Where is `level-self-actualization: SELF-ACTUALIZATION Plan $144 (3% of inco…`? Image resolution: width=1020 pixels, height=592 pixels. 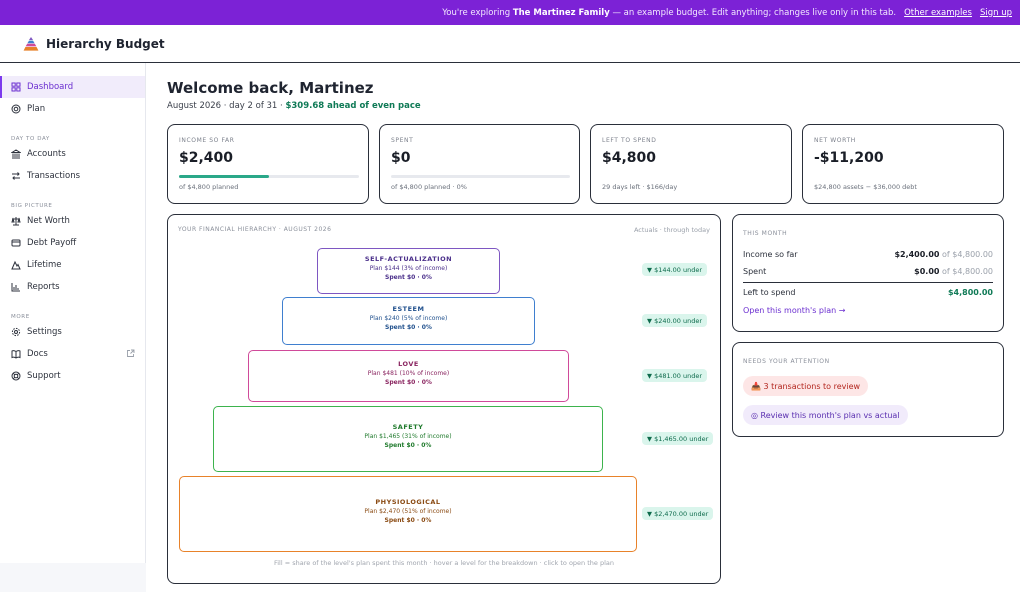
level-self-actualization: SELF-ACTUALIZATION Plan $144 (3% of inco… is located at coordinates (408, 271).